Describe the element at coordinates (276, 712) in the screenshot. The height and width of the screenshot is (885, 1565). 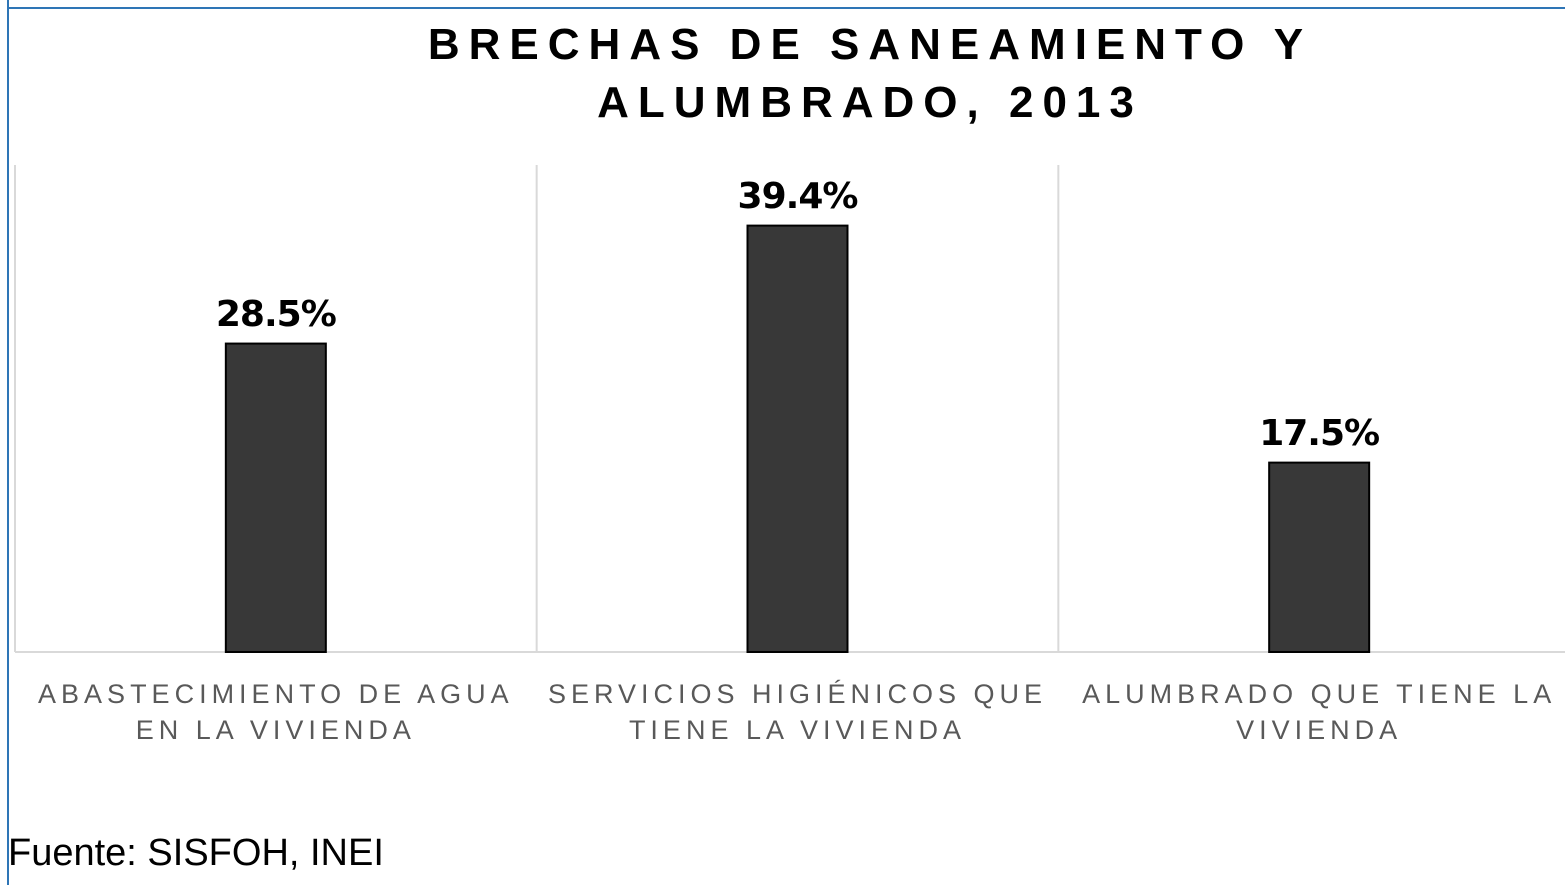
I see `x-tick-label: ABASTECIMIENTO DE AGUA EN LA VIVIENDA` at that location.